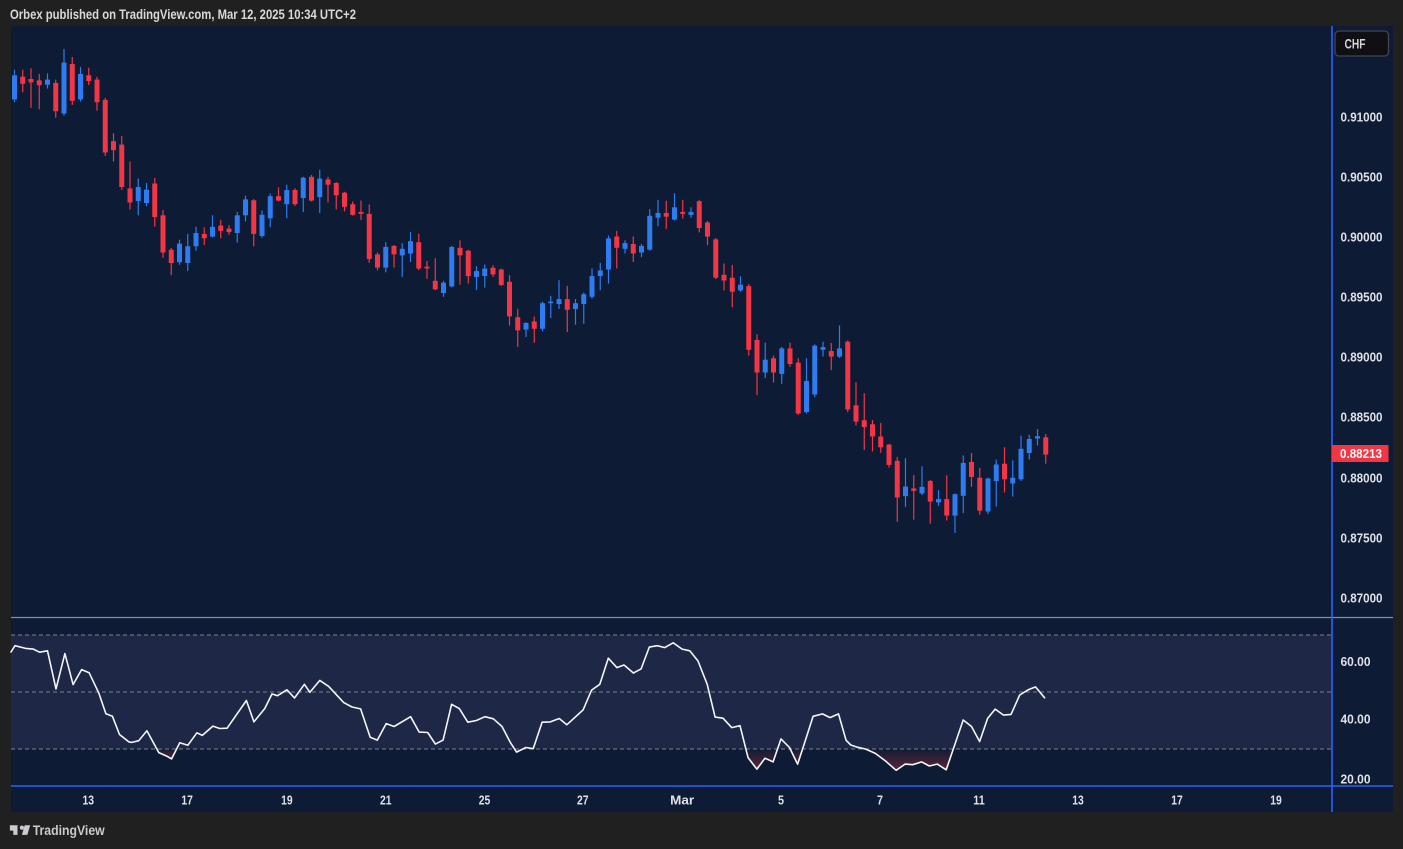  What do you see at coordinates (583, 801) in the screenshot?
I see `svg-text: 27` at bounding box center [583, 801].